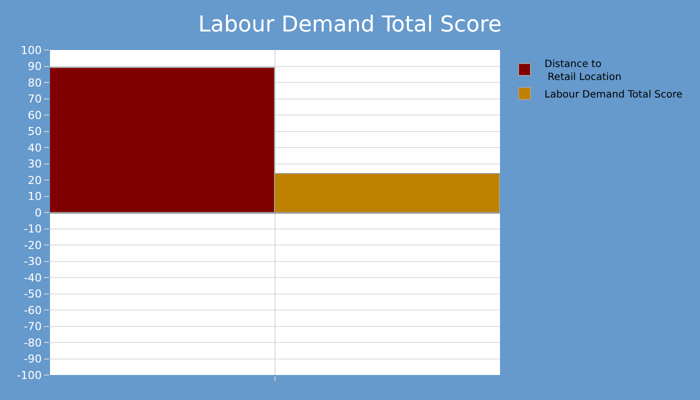  What do you see at coordinates (35, 99) in the screenshot?
I see `y-tick-label: 70` at bounding box center [35, 99].